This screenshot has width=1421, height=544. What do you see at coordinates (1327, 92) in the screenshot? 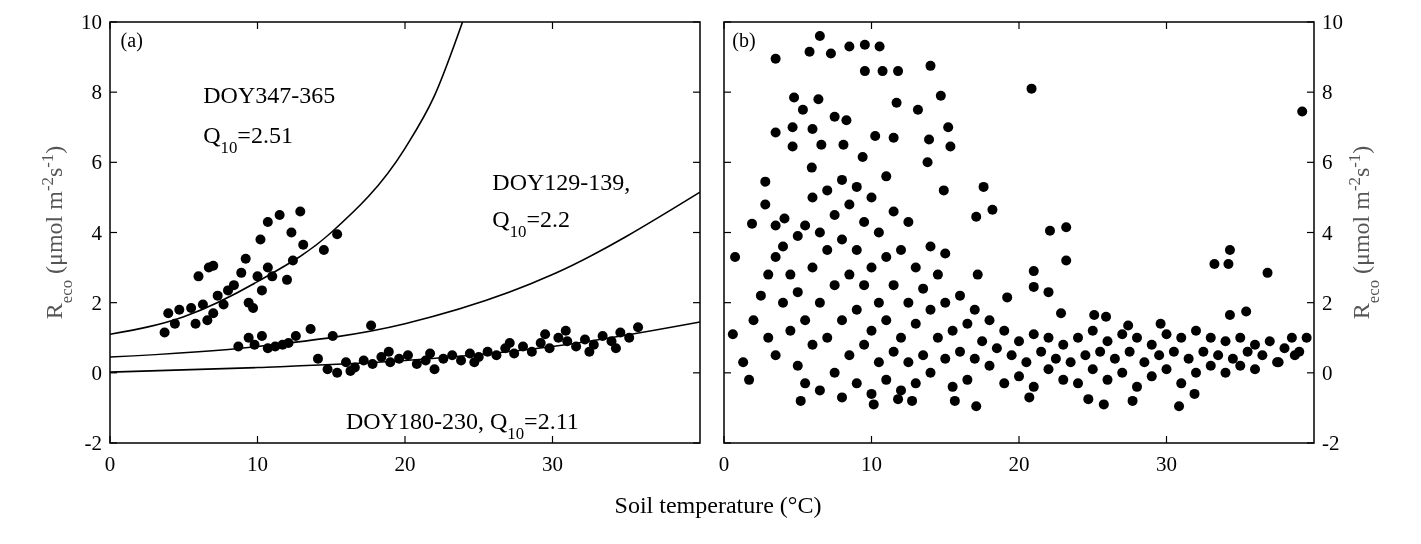
I see `y2-tick-label: 8` at bounding box center [1327, 92].